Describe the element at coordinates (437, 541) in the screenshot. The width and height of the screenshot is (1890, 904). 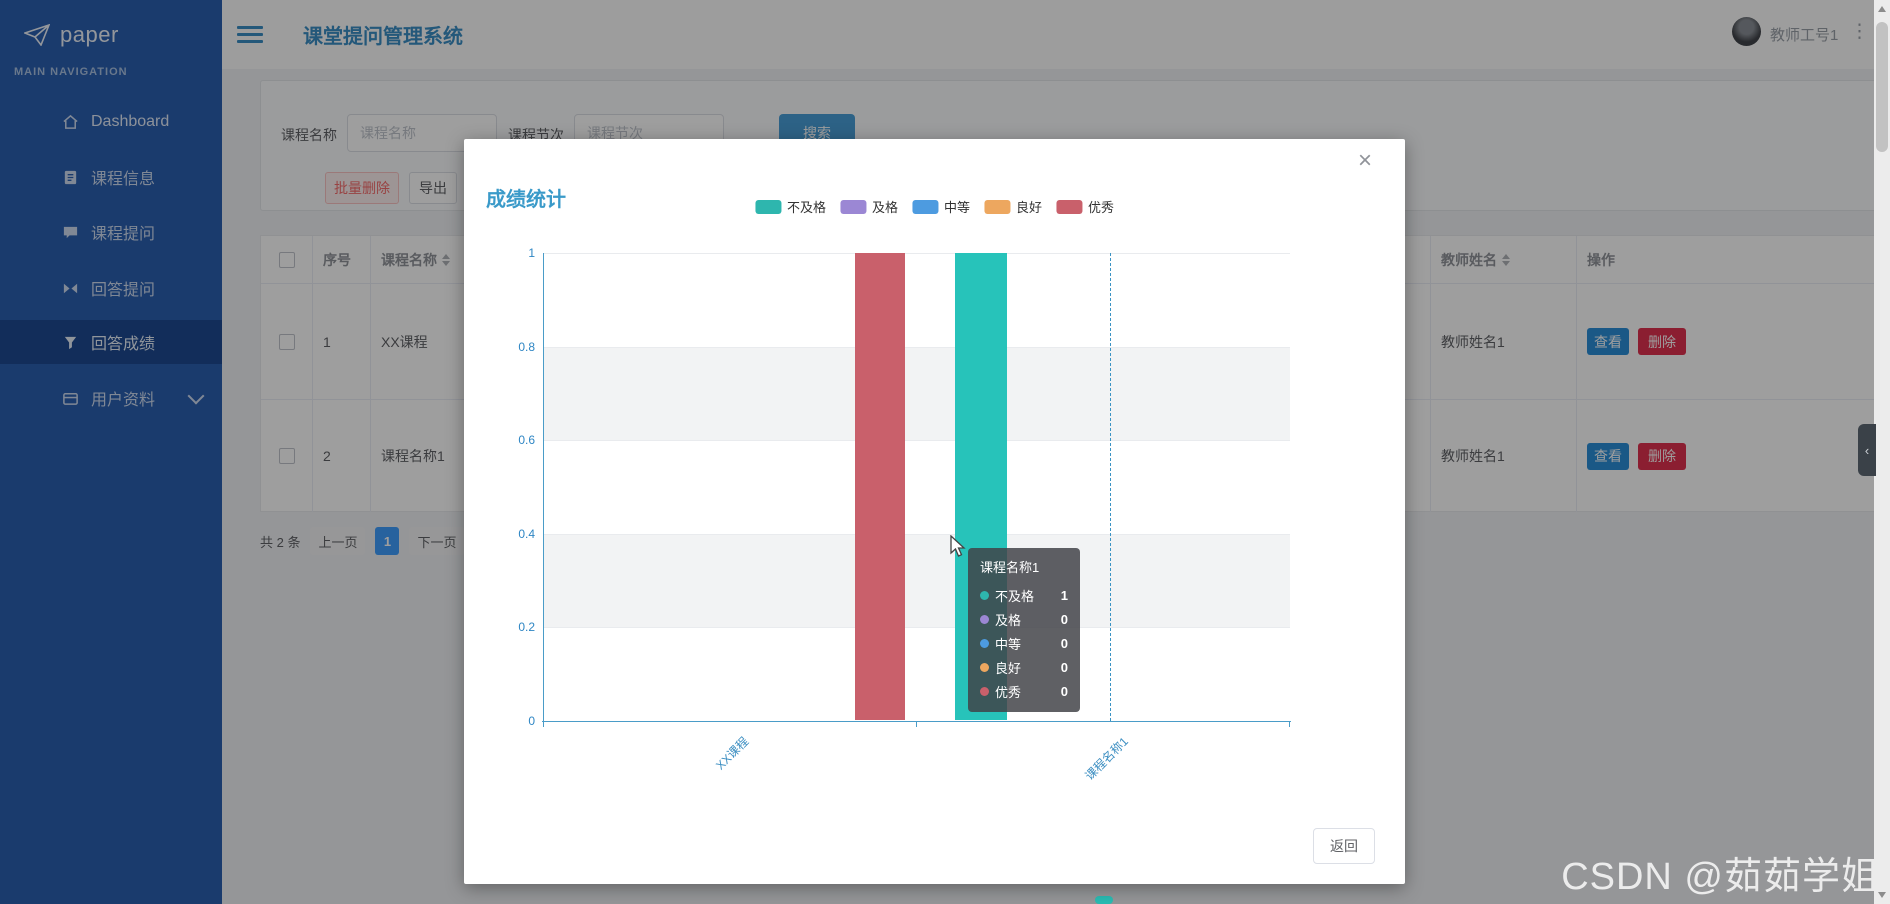
I see `next-page-button: 下一页` at that location.